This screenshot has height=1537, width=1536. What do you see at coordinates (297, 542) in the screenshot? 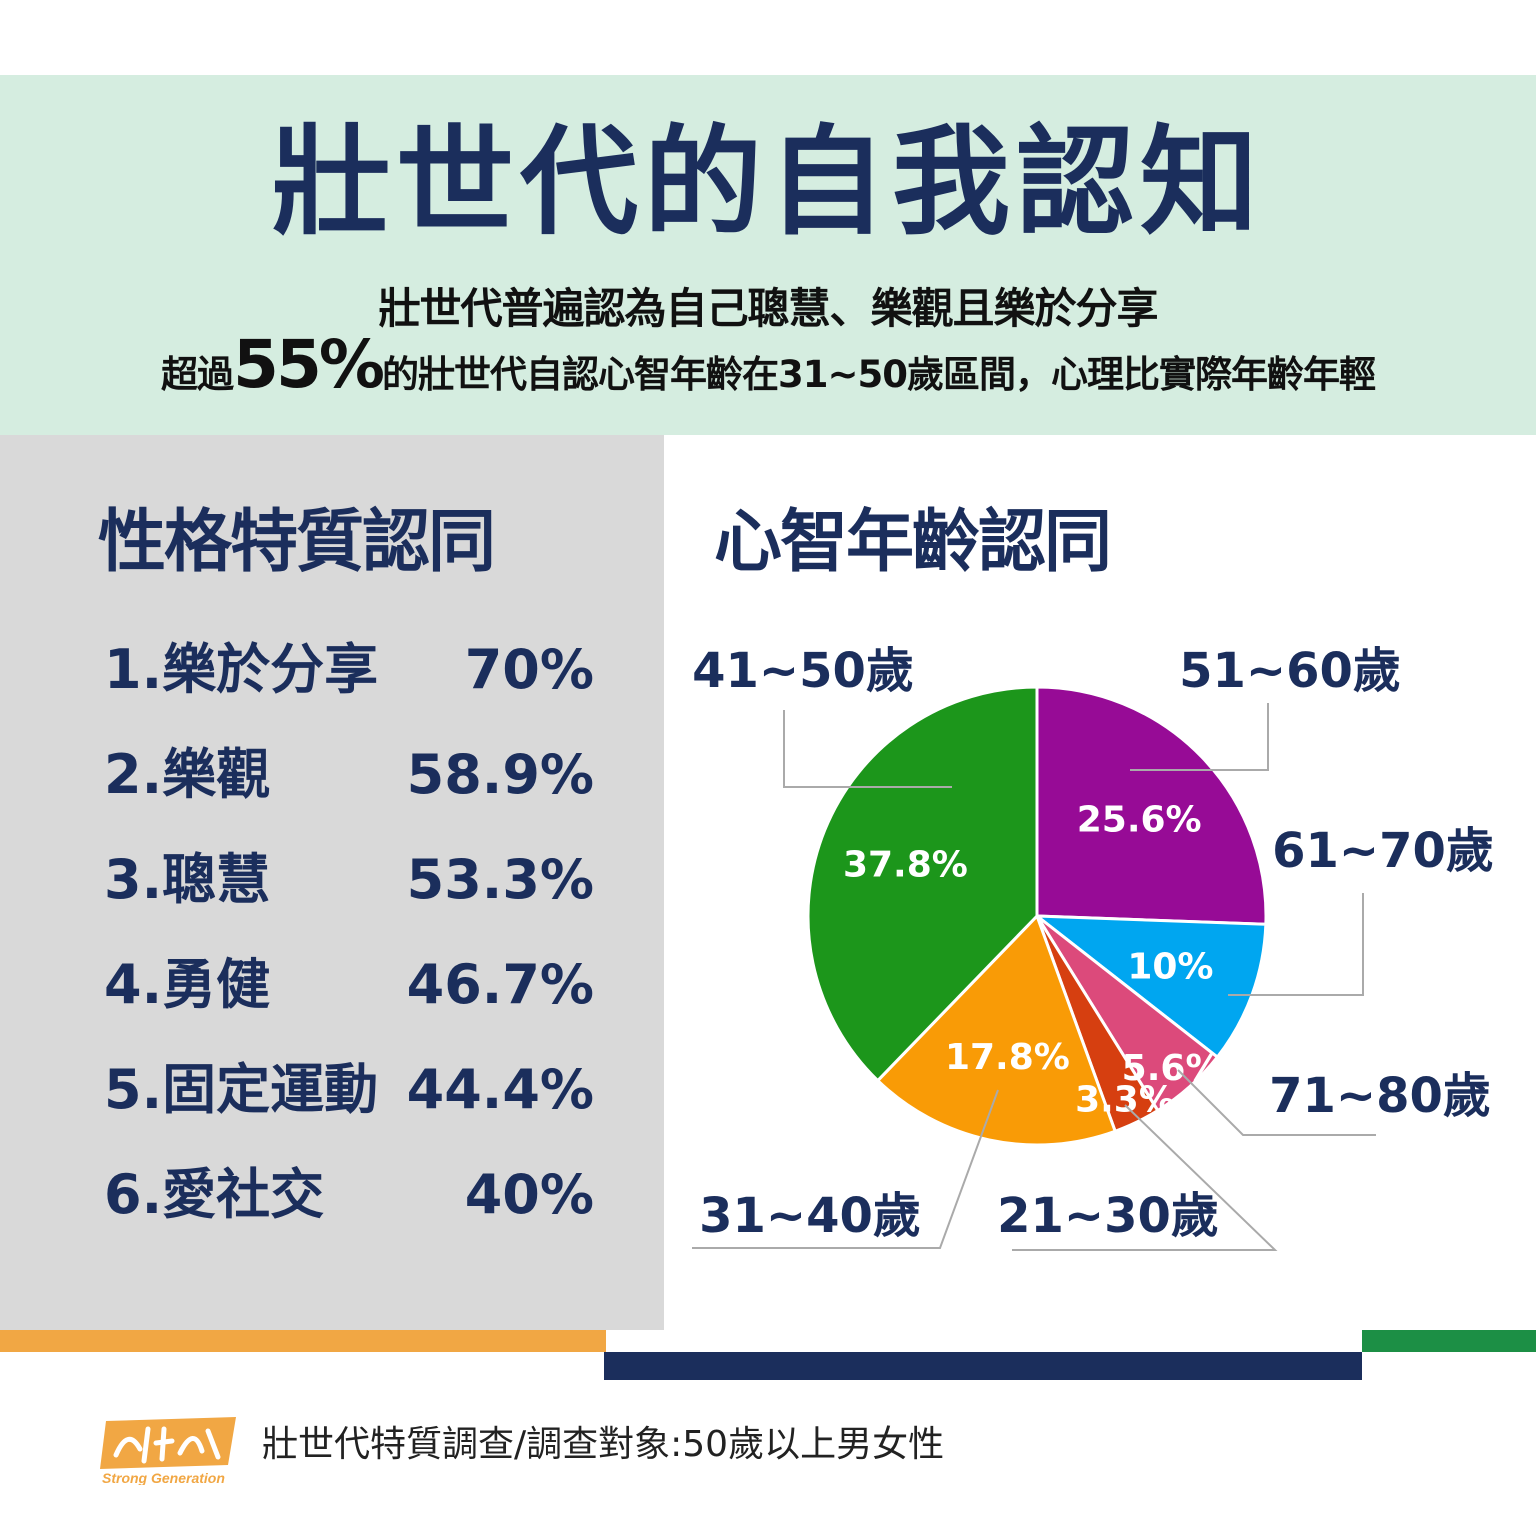
I see `traits-title: 性格特質認同` at bounding box center [297, 542].